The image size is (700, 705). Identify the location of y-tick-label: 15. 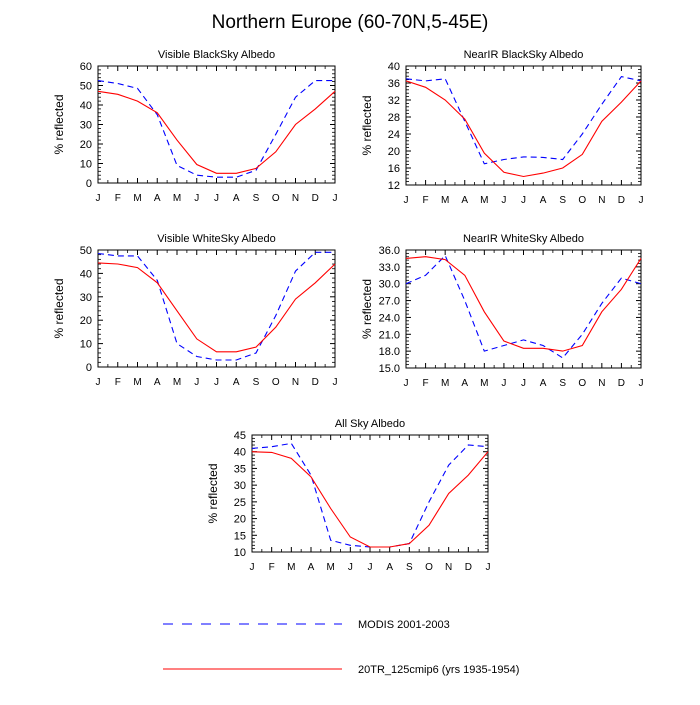
(240, 536).